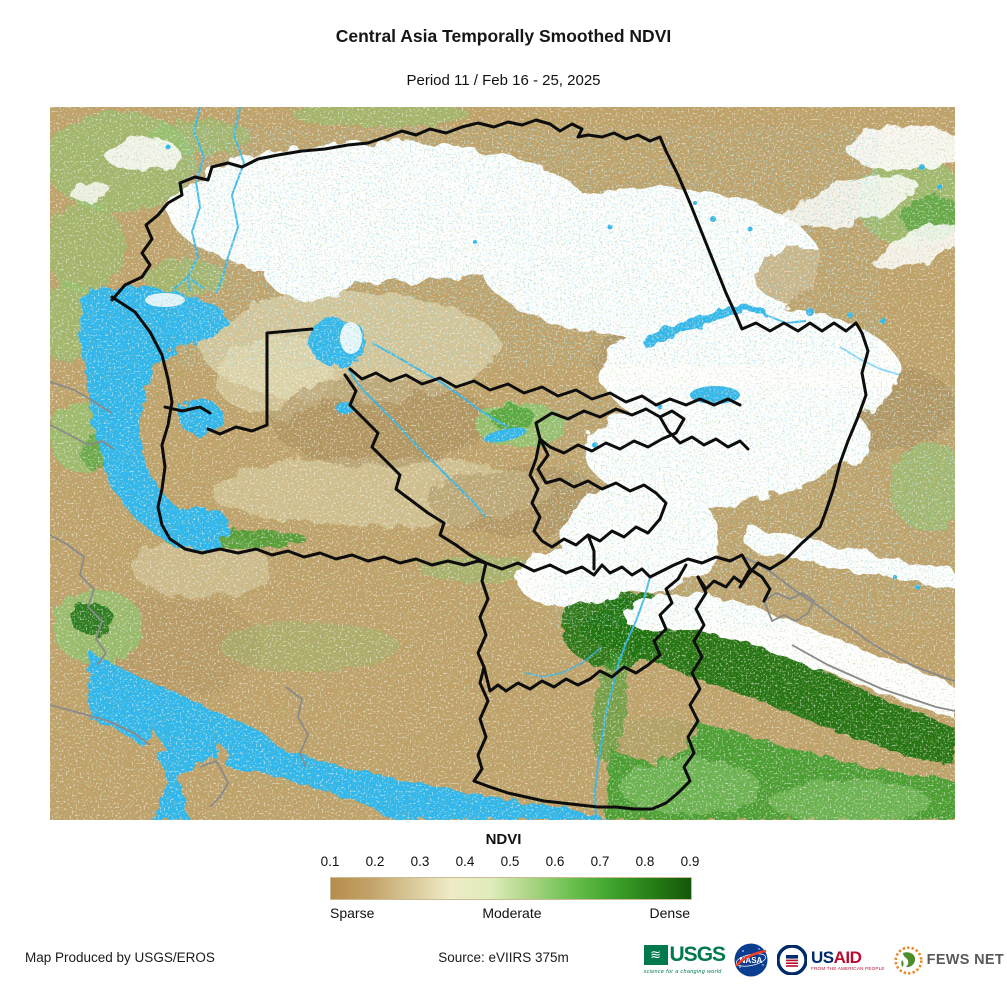  Describe the element at coordinates (120, 957) in the screenshot. I see `produced-by-text: Map Produced by USGS/EROS` at that location.